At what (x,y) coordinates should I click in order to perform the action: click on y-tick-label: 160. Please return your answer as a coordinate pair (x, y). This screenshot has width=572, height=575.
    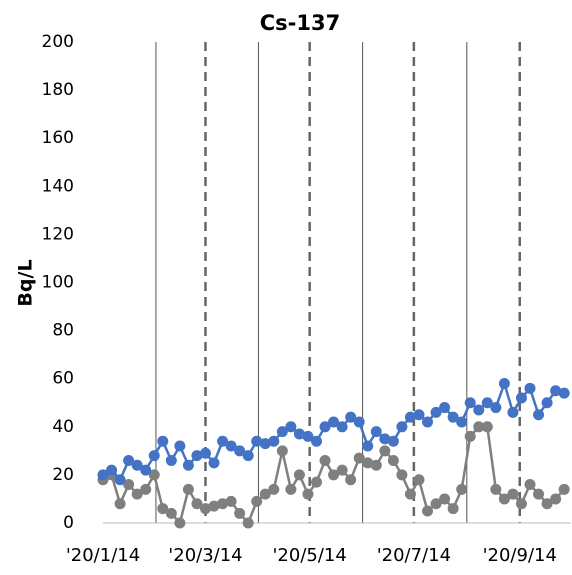
    Looking at the image, I should click on (58, 138).